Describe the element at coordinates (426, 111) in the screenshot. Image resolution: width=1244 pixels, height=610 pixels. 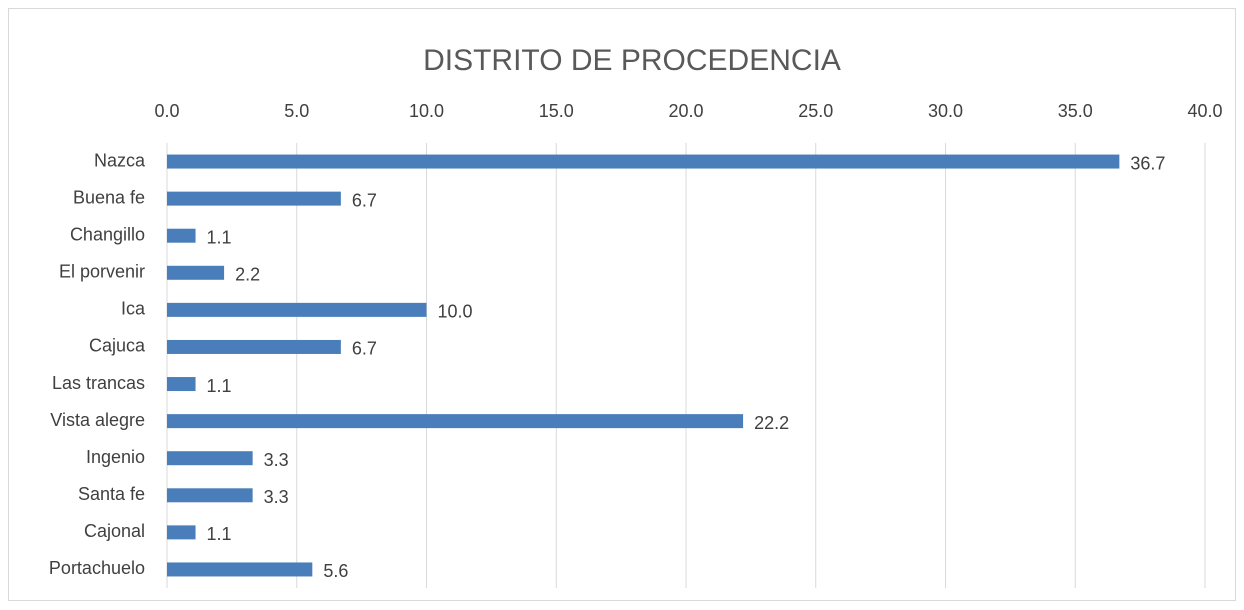
I see `x-tick-label: 10.0` at that location.